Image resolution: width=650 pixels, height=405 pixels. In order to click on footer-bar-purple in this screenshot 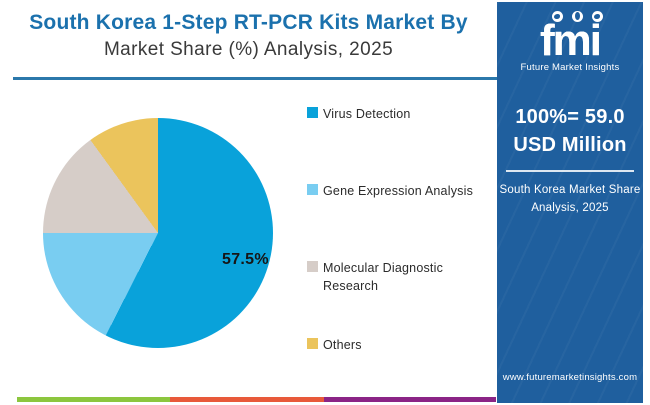, I will do `click(410, 399)`.